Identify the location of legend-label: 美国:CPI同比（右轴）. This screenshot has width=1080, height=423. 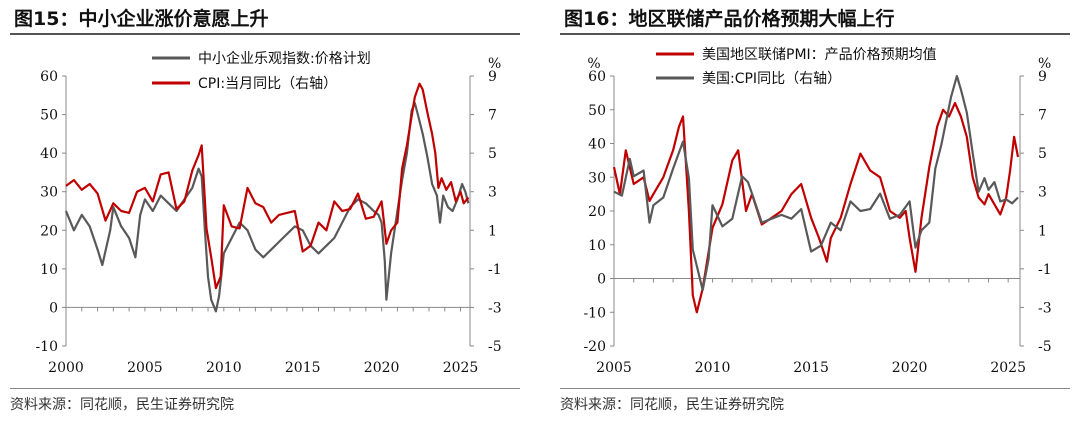
(771, 79).